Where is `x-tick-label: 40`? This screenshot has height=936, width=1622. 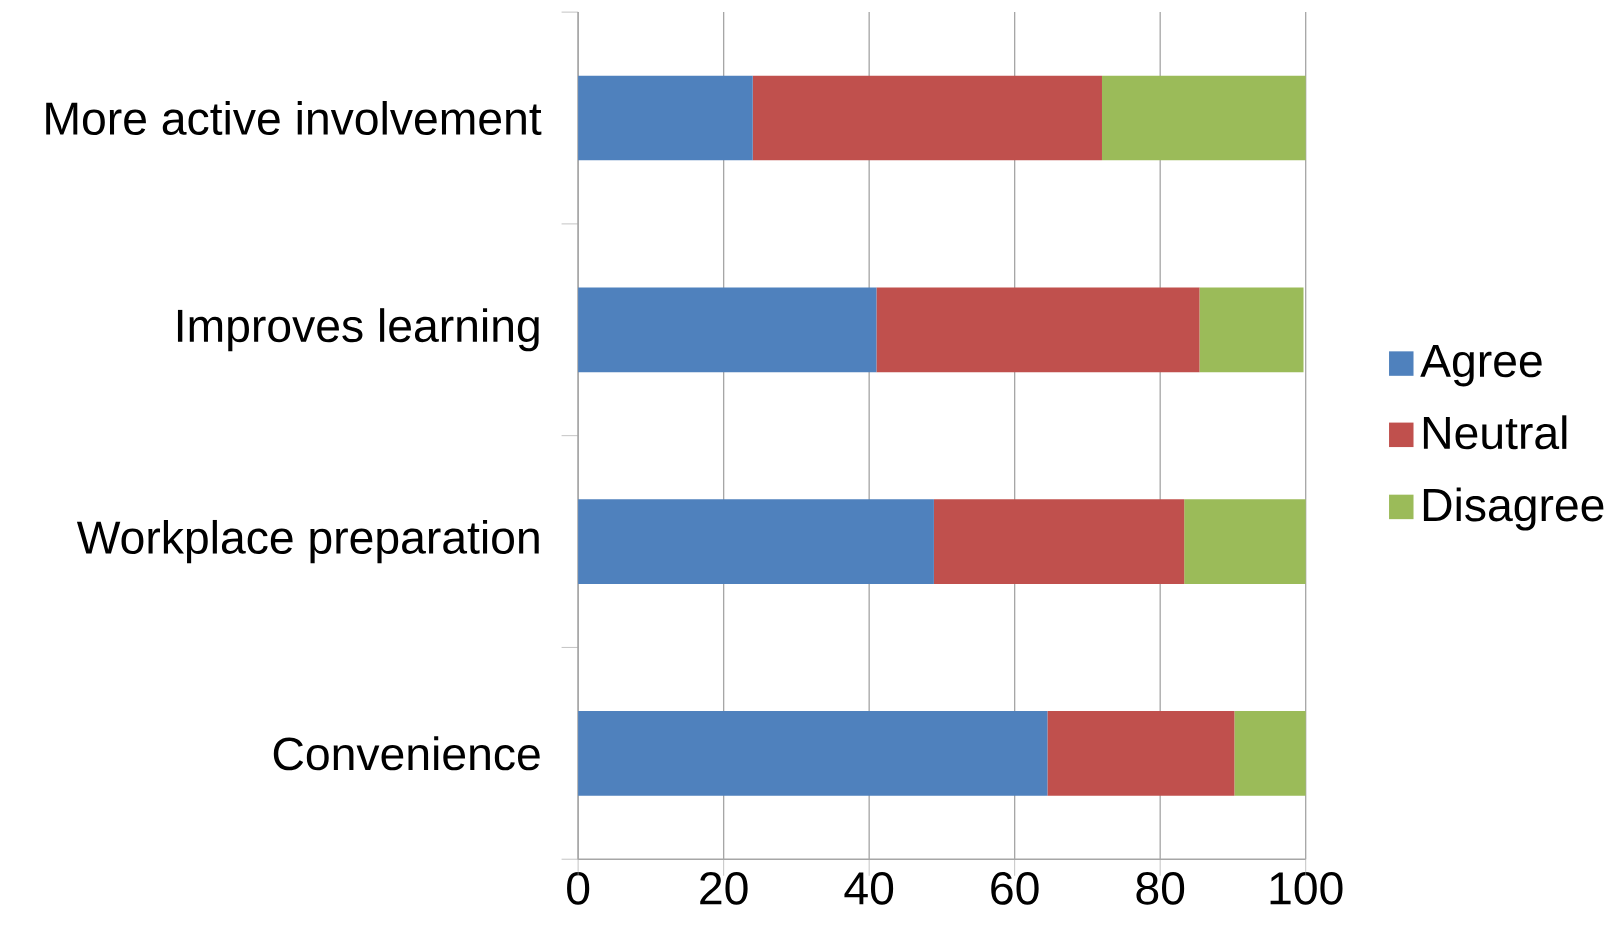
x-tick-label: 40 is located at coordinates (869, 888).